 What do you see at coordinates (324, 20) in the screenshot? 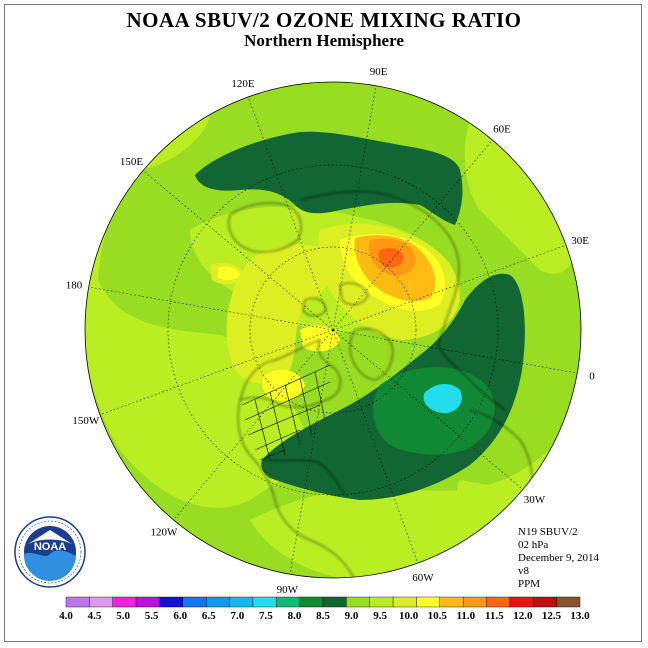
I see `map-title: NOAA SBUV/2 OZONE MIXING RATIO` at bounding box center [324, 20].